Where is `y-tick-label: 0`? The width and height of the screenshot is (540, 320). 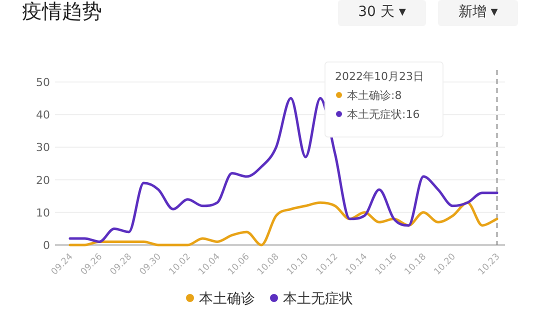
y-tick-label: 0 is located at coordinates (46, 245).